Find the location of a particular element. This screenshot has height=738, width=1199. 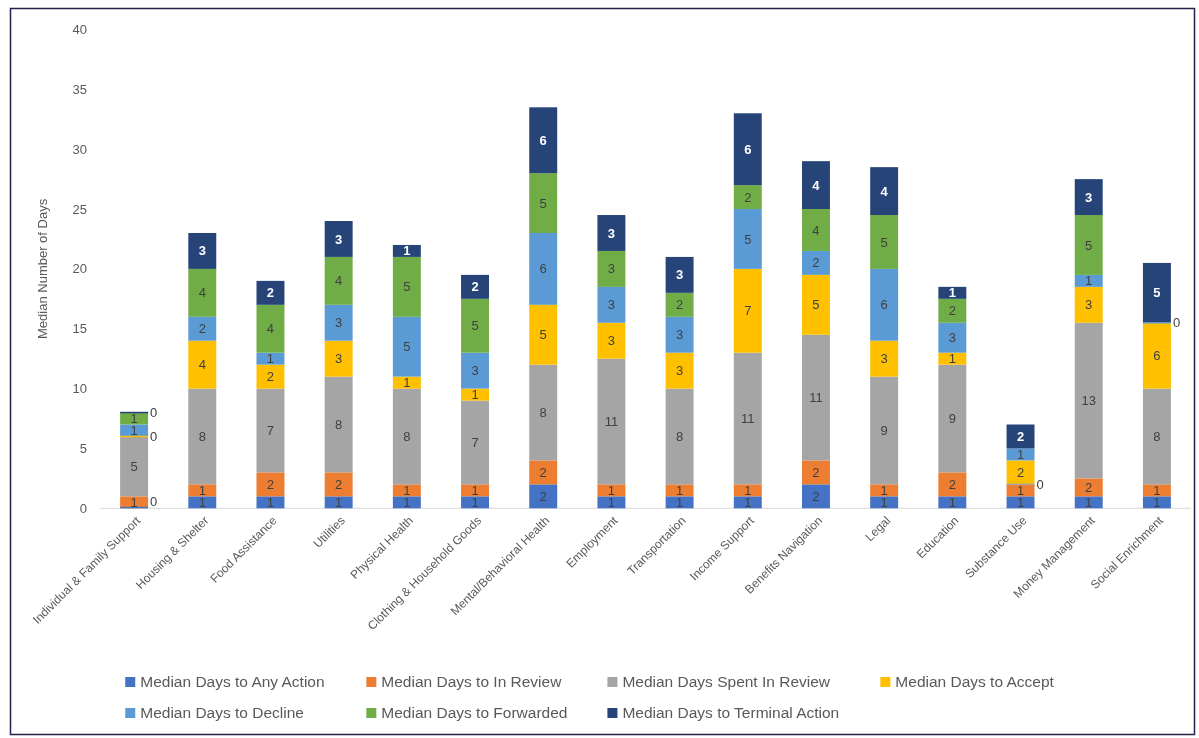

data-label: 6 is located at coordinates (748, 149).